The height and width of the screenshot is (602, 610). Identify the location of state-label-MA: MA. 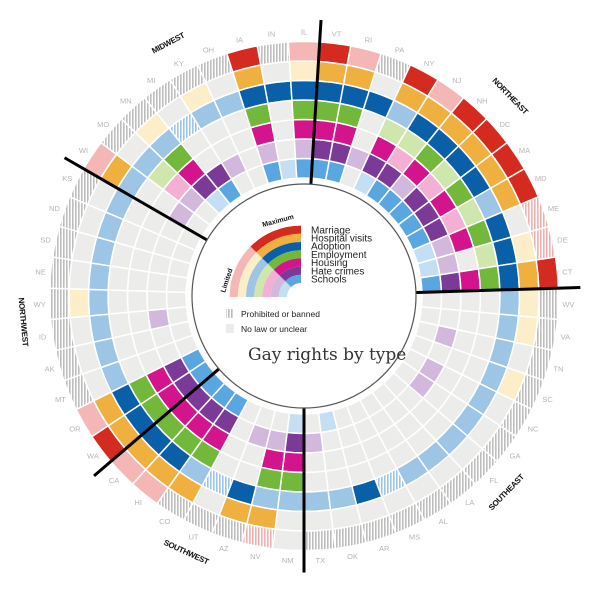
(524, 150).